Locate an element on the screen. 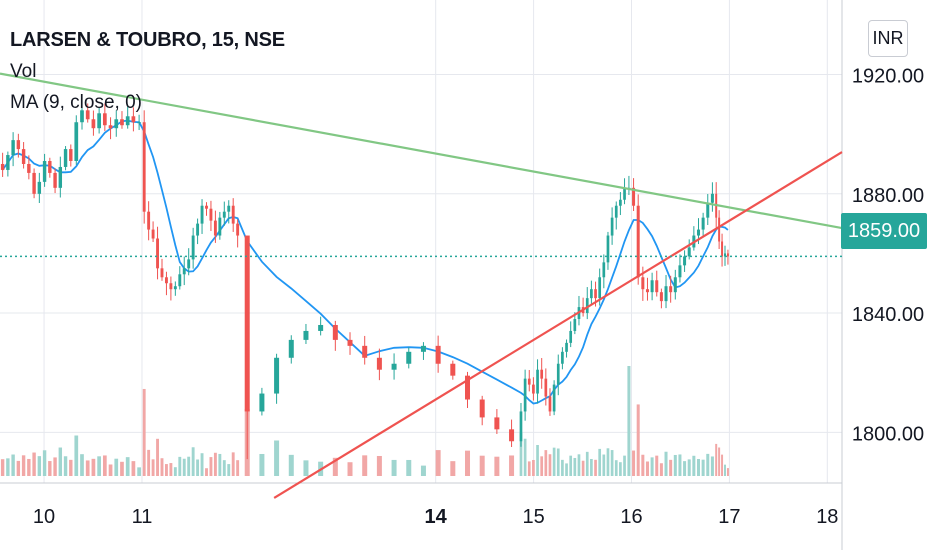 The height and width of the screenshot is (555, 932). time-tick-label: 17 is located at coordinates (729, 517).